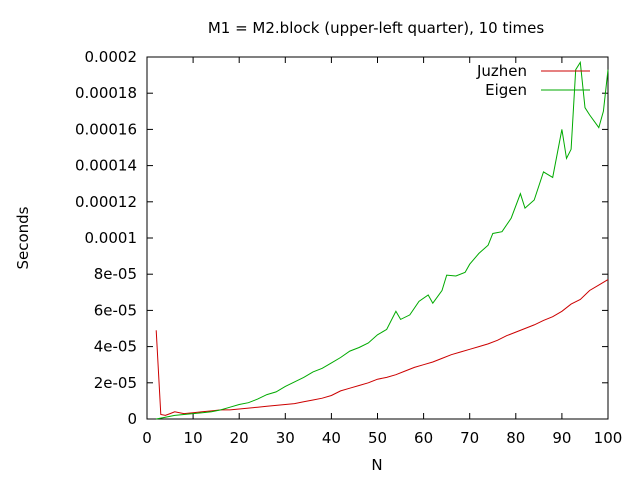 The image size is (640, 480). I want to click on x-tick-label: 40, so click(331, 438).